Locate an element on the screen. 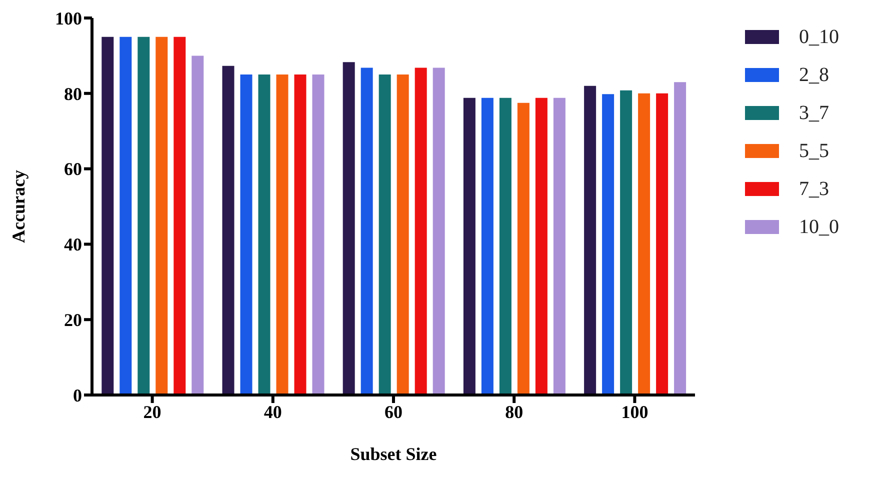  x-tick-label: 20 is located at coordinates (152, 412).